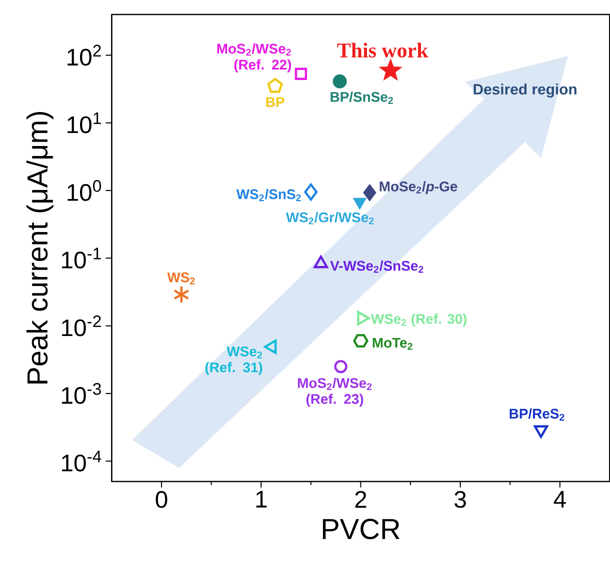 The width and height of the screenshot is (610, 566). Describe the element at coordinates (162, 499) in the screenshot. I see `x-tick-label: 0` at that location.